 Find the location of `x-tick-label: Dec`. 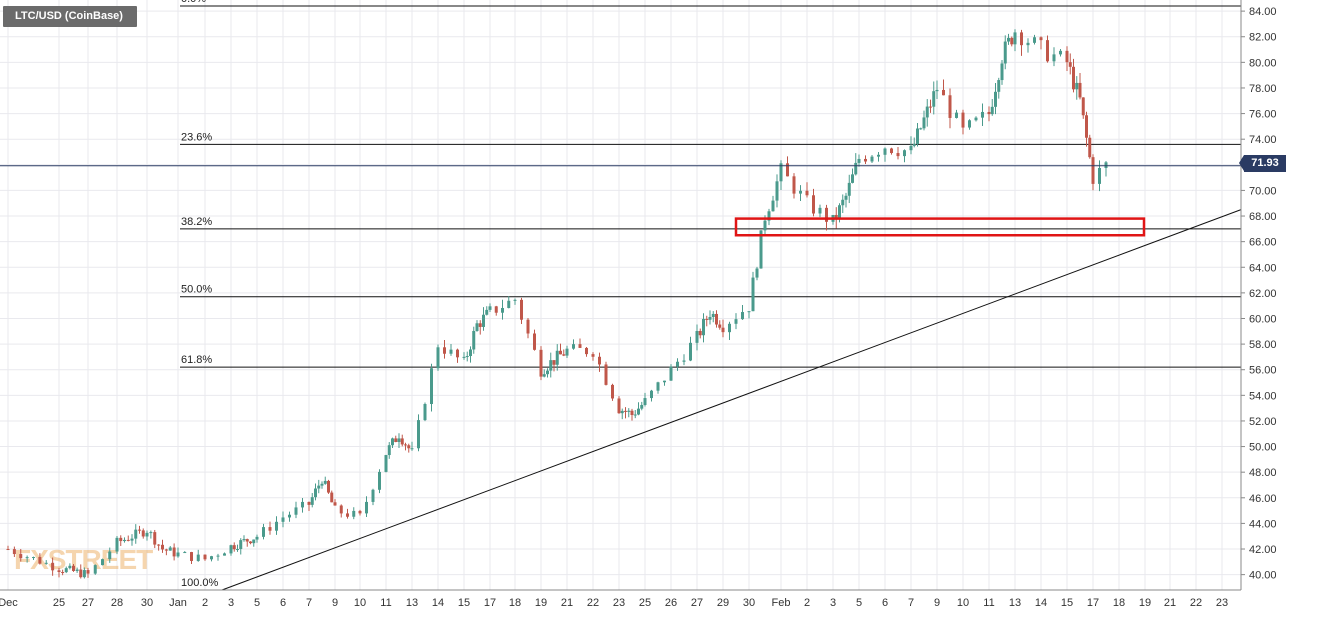

x-tick-label: Dec is located at coordinates (9, 603).